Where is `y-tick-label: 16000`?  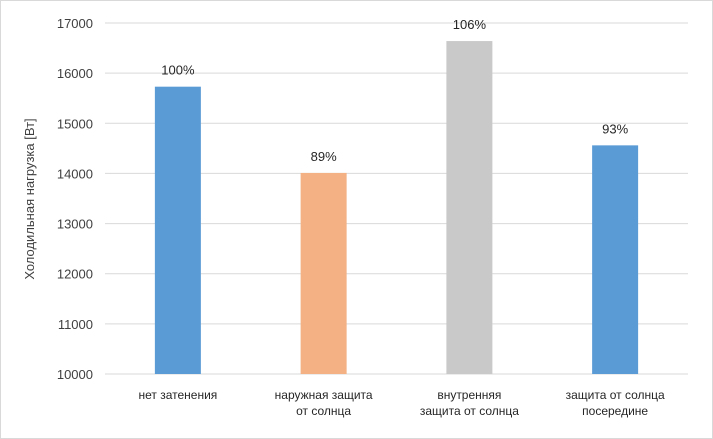 y-tick-label: 16000 is located at coordinates (75, 73).